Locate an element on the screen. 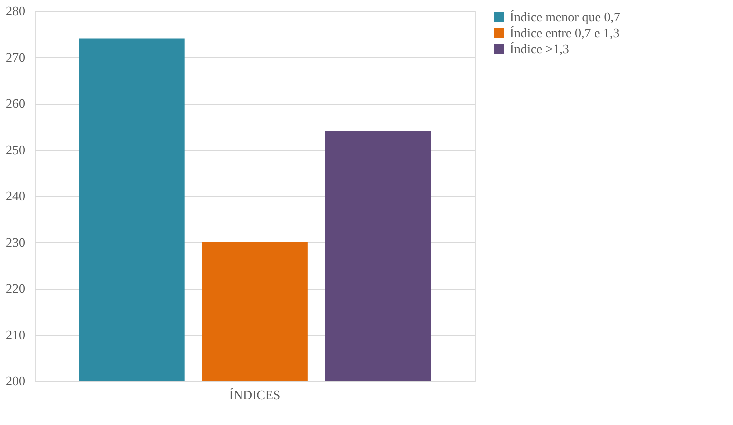 The width and height of the screenshot is (733, 425). y-tick-label: 260 is located at coordinates (16, 103).